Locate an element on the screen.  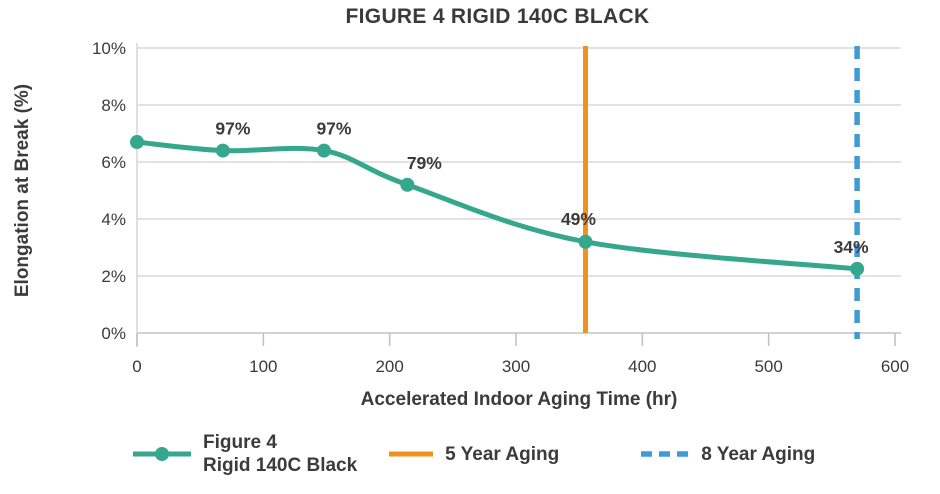
legend-label-series-line1: Figure 4 is located at coordinates (240, 442).